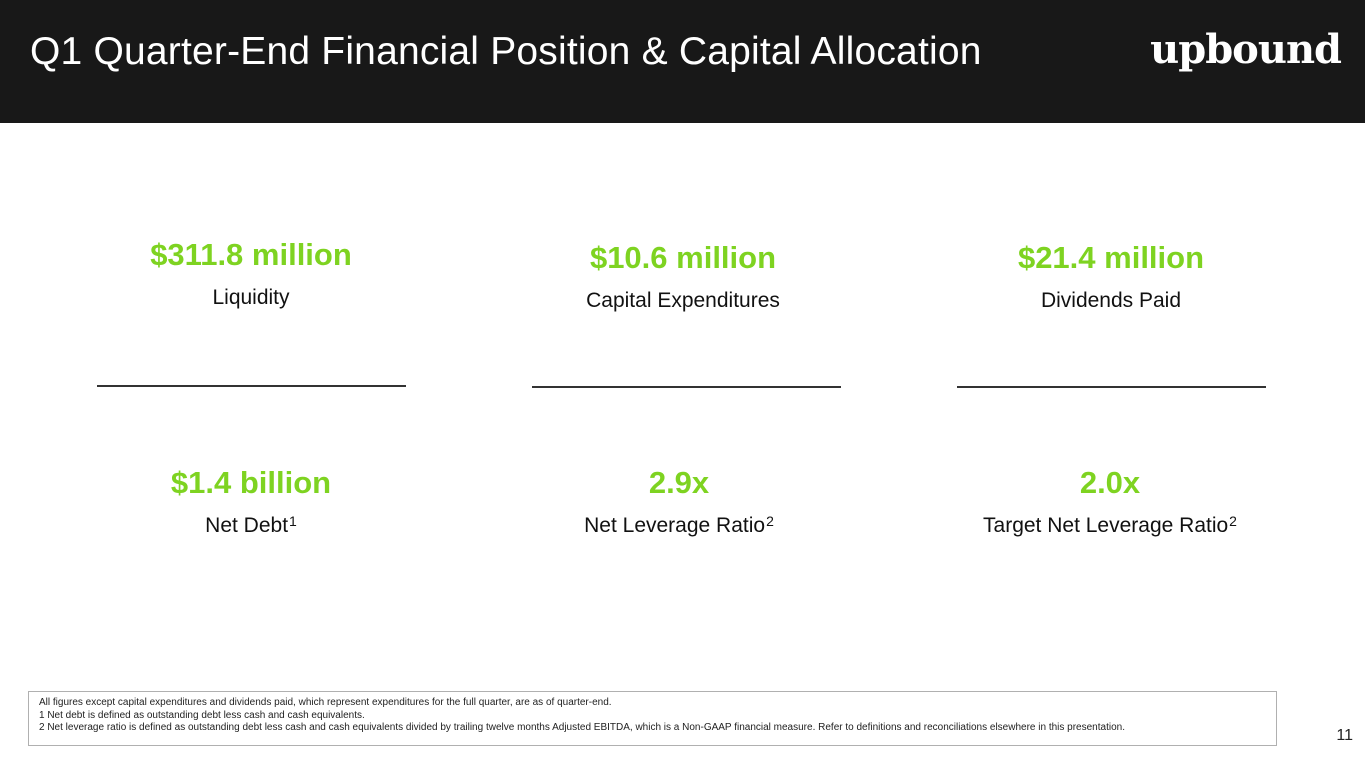  I want to click on footnote-ref: 1, so click(293, 521).